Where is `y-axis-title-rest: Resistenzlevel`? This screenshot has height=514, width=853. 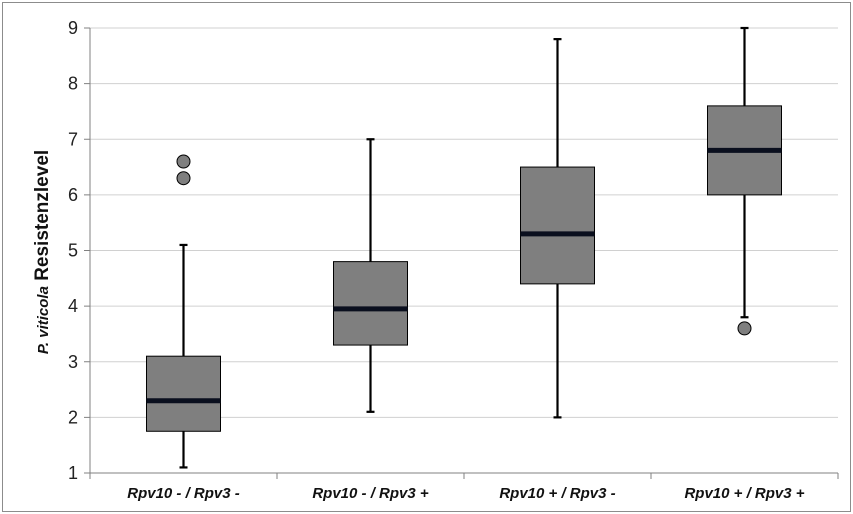 y-axis-title-rest: Resistenzlevel is located at coordinates (42, 218).